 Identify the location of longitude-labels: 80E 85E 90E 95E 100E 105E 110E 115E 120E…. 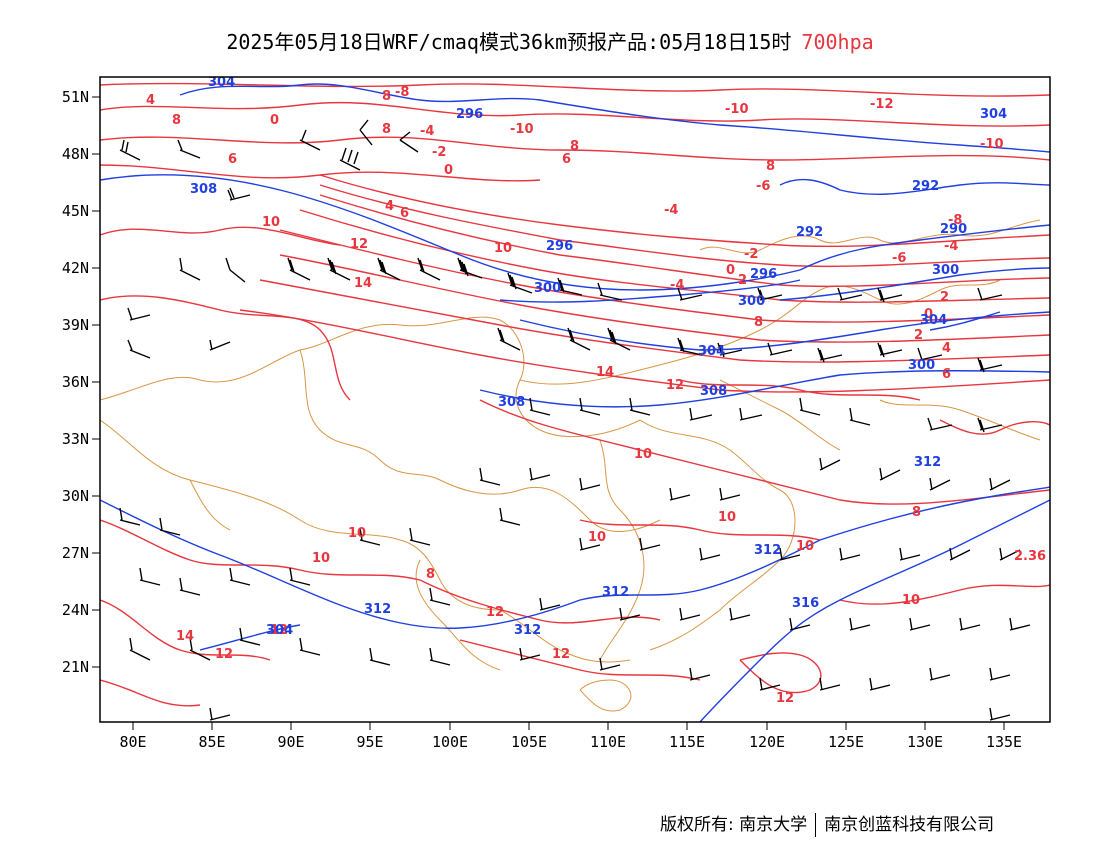
(570, 742).